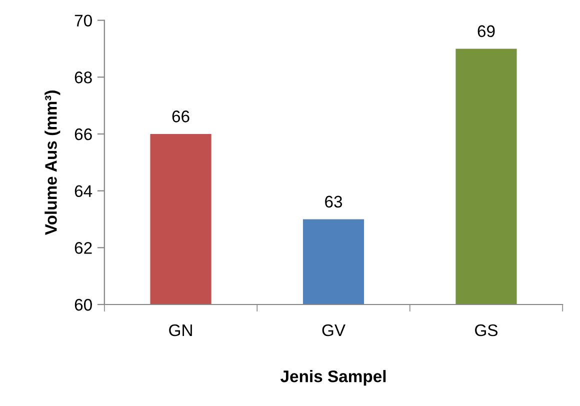  I want to click on data-label: 69, so click(486, 31).